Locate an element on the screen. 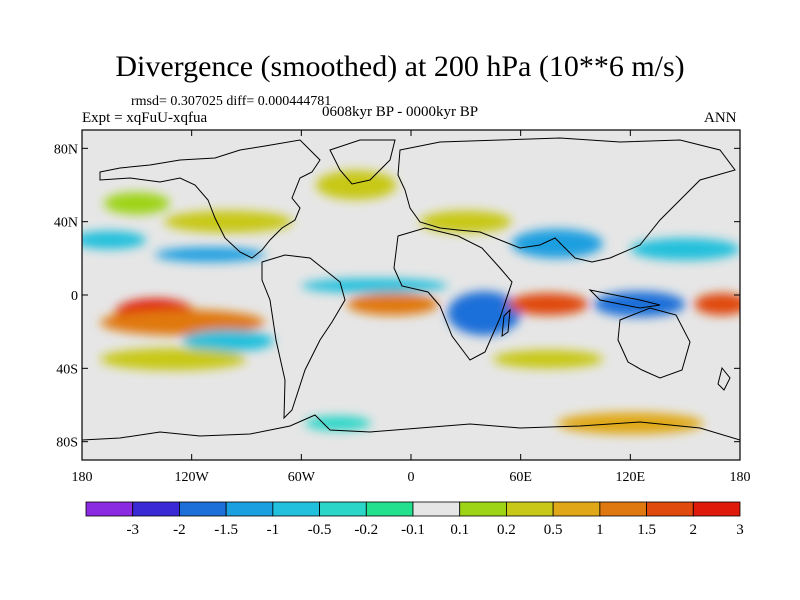  region-east-pacific-negative is located at coordinates (210, 254).